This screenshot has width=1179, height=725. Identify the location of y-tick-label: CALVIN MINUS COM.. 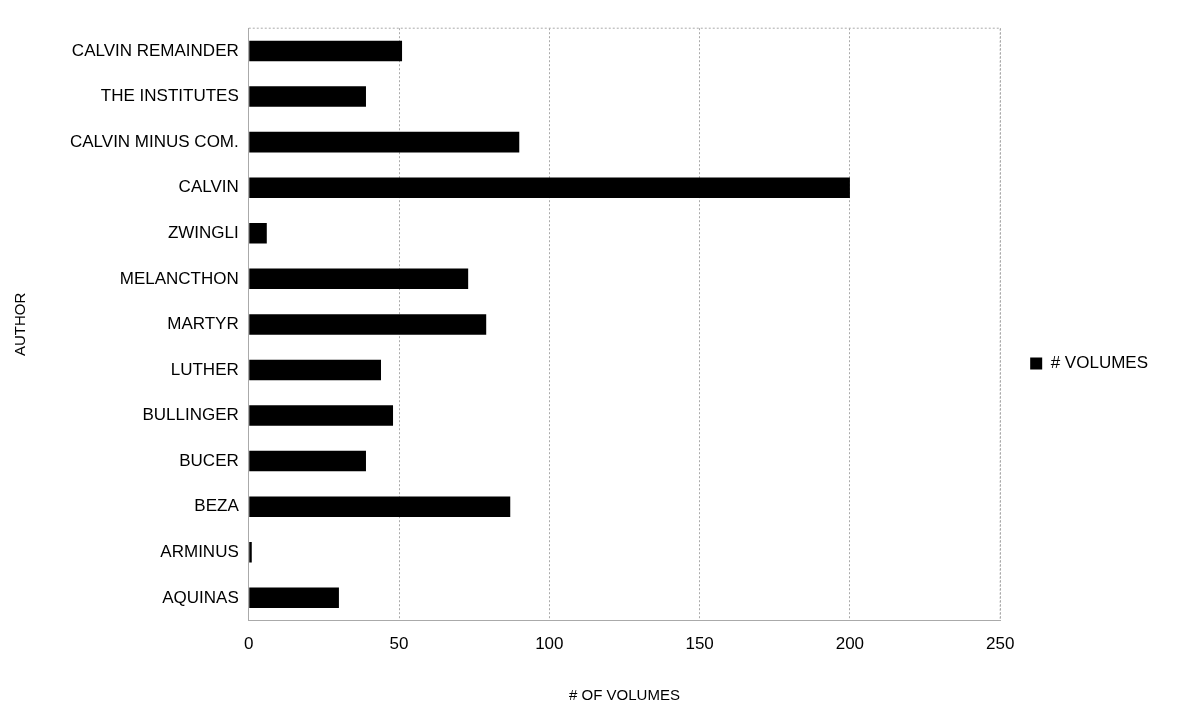
(154, 141).